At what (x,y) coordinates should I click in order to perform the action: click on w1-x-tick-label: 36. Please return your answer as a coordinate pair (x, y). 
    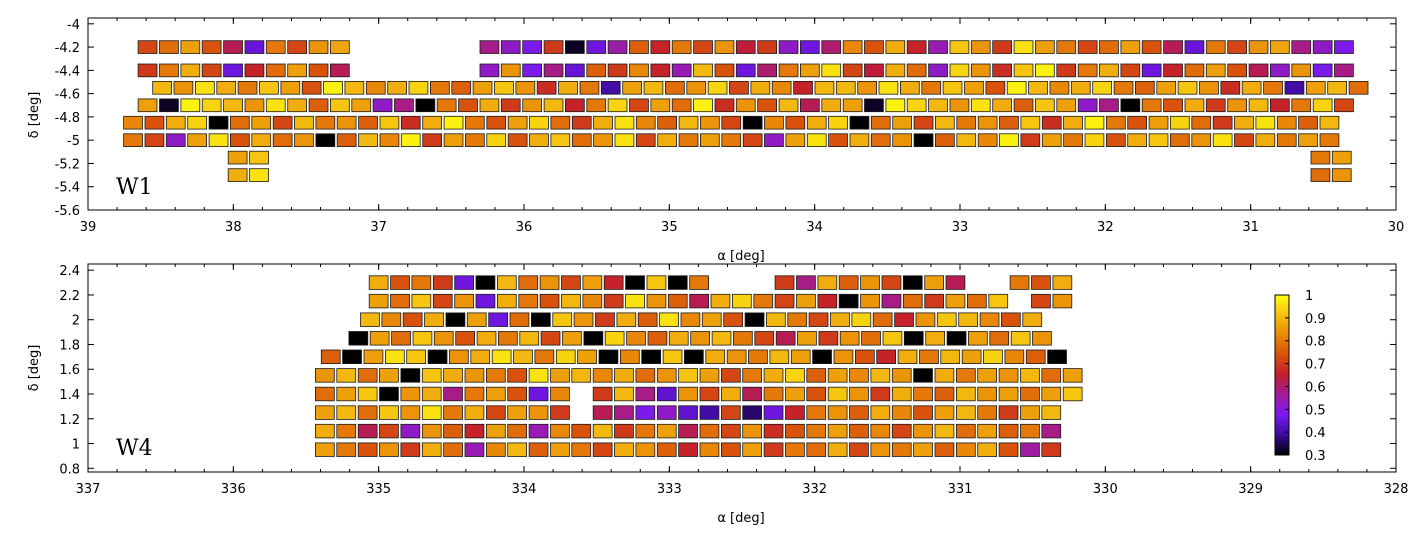
    Looking at the image, I should click on (524, 227).